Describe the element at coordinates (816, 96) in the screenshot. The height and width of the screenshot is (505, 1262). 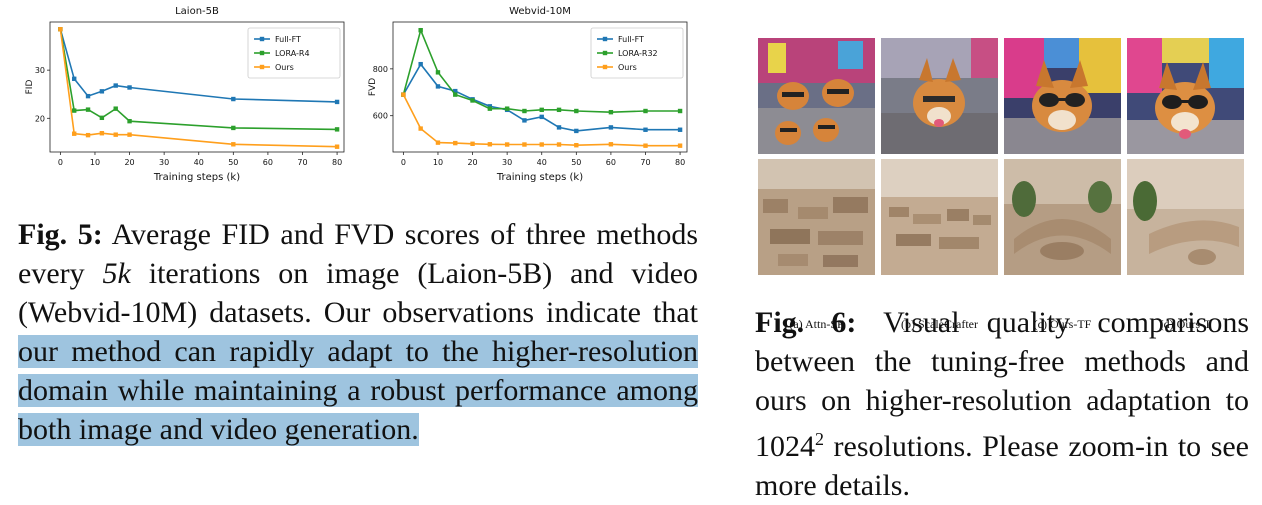
I see `corgi-image-attn-sf` at that location.